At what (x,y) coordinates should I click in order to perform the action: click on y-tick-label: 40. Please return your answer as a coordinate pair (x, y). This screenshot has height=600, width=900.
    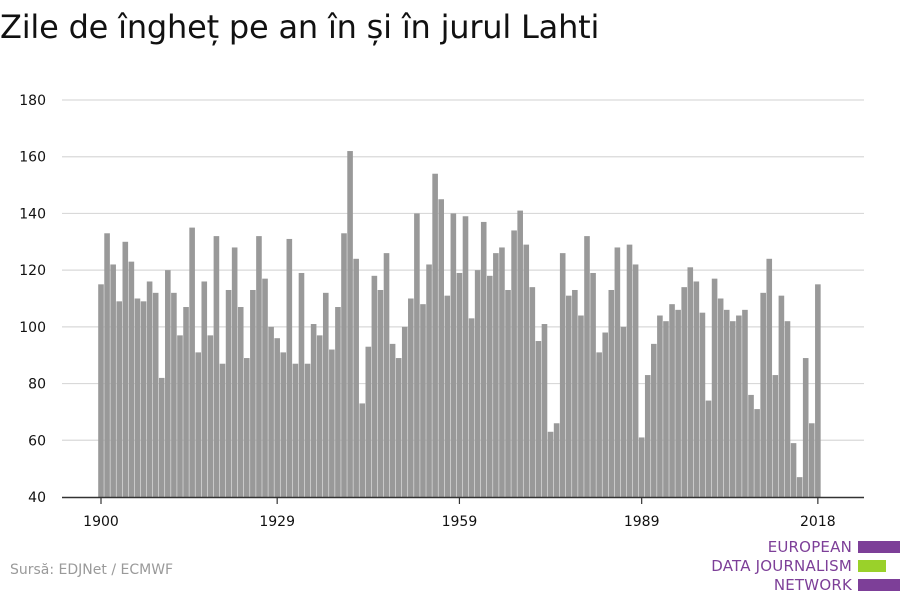
    Looking at the image, I should click on (37, 498).